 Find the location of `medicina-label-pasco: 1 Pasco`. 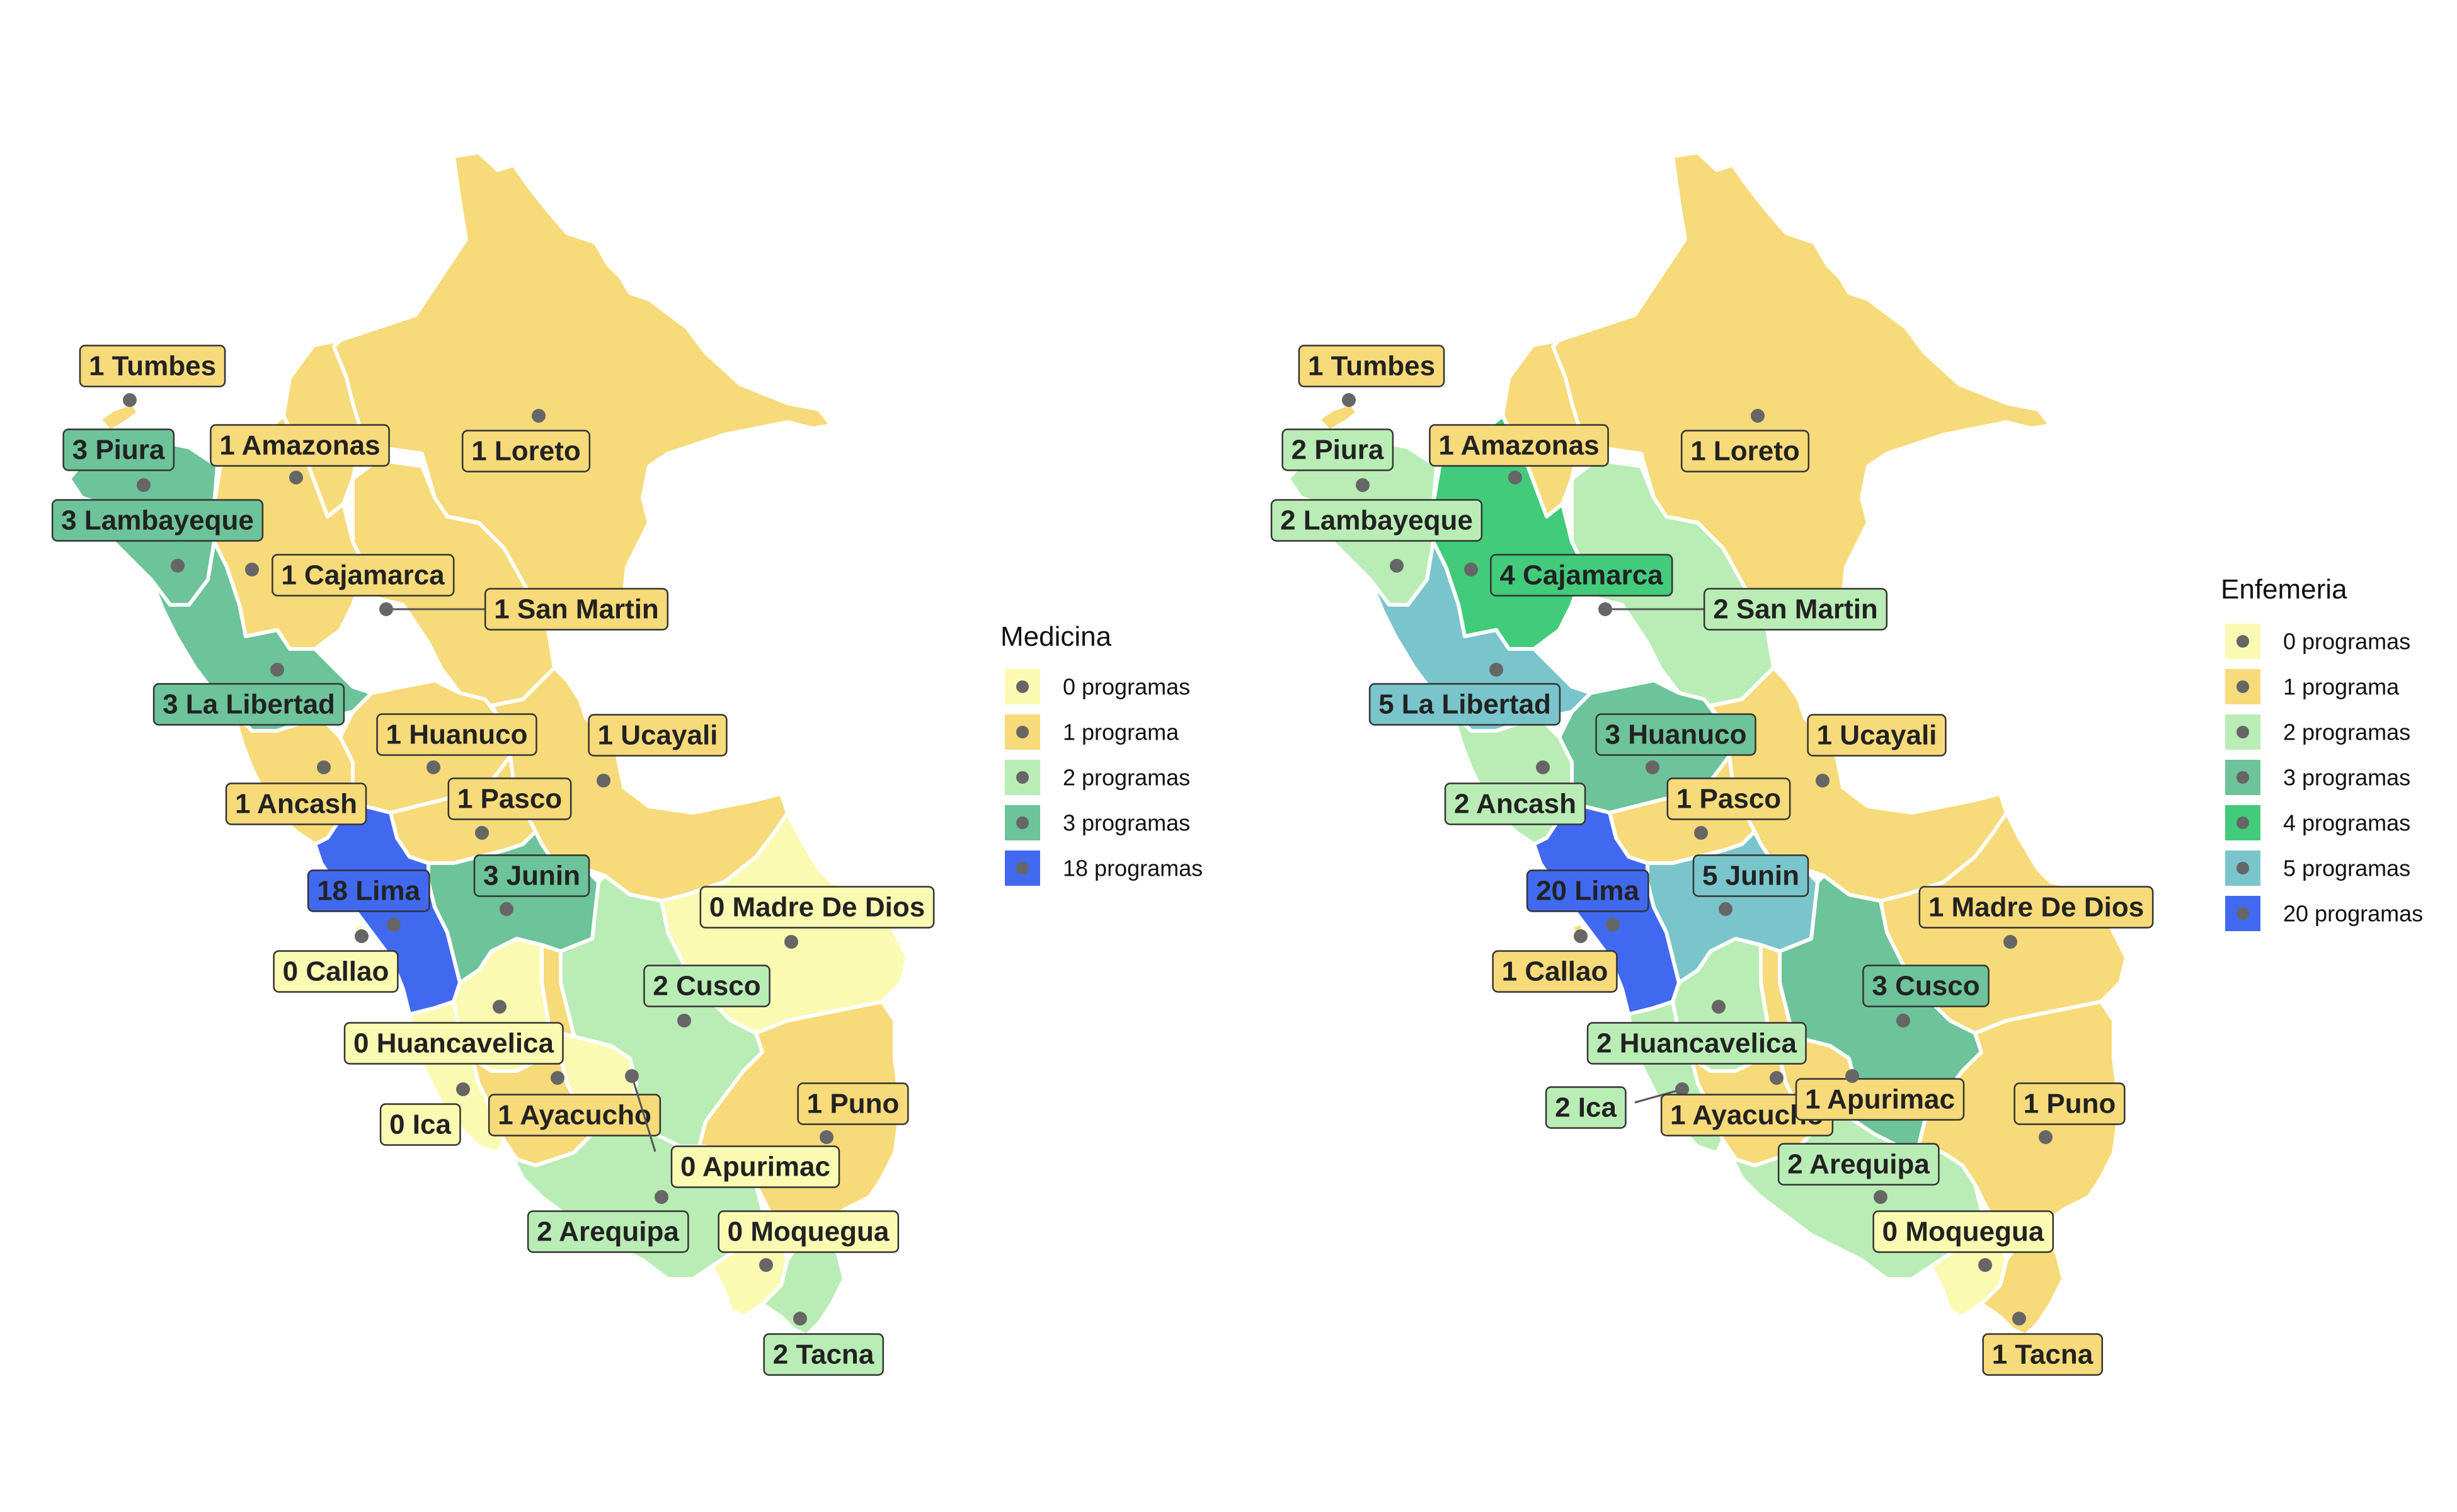

medicina-label-pasco: 1 Pasco is located at coordinates (509, 808).